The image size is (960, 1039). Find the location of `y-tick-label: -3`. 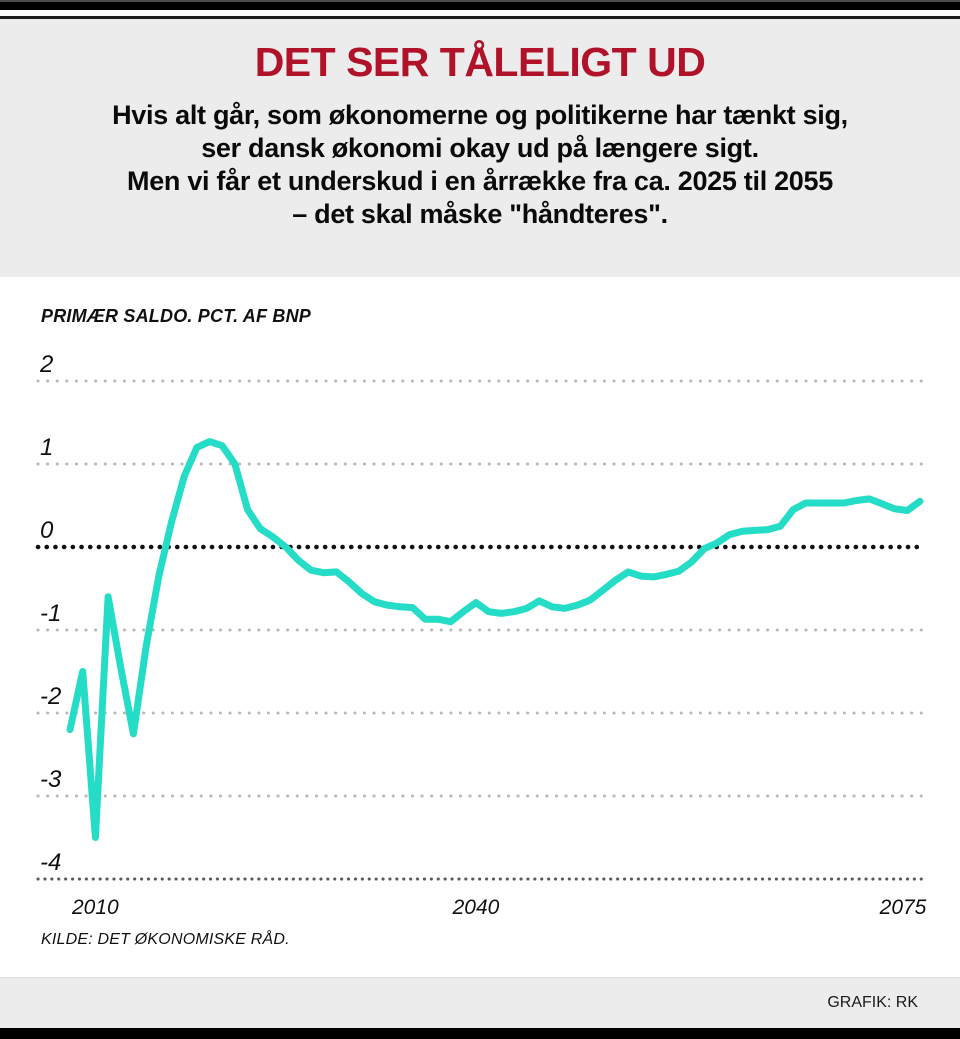

y-tick-label: -3 is located at coordinates (51, 779).